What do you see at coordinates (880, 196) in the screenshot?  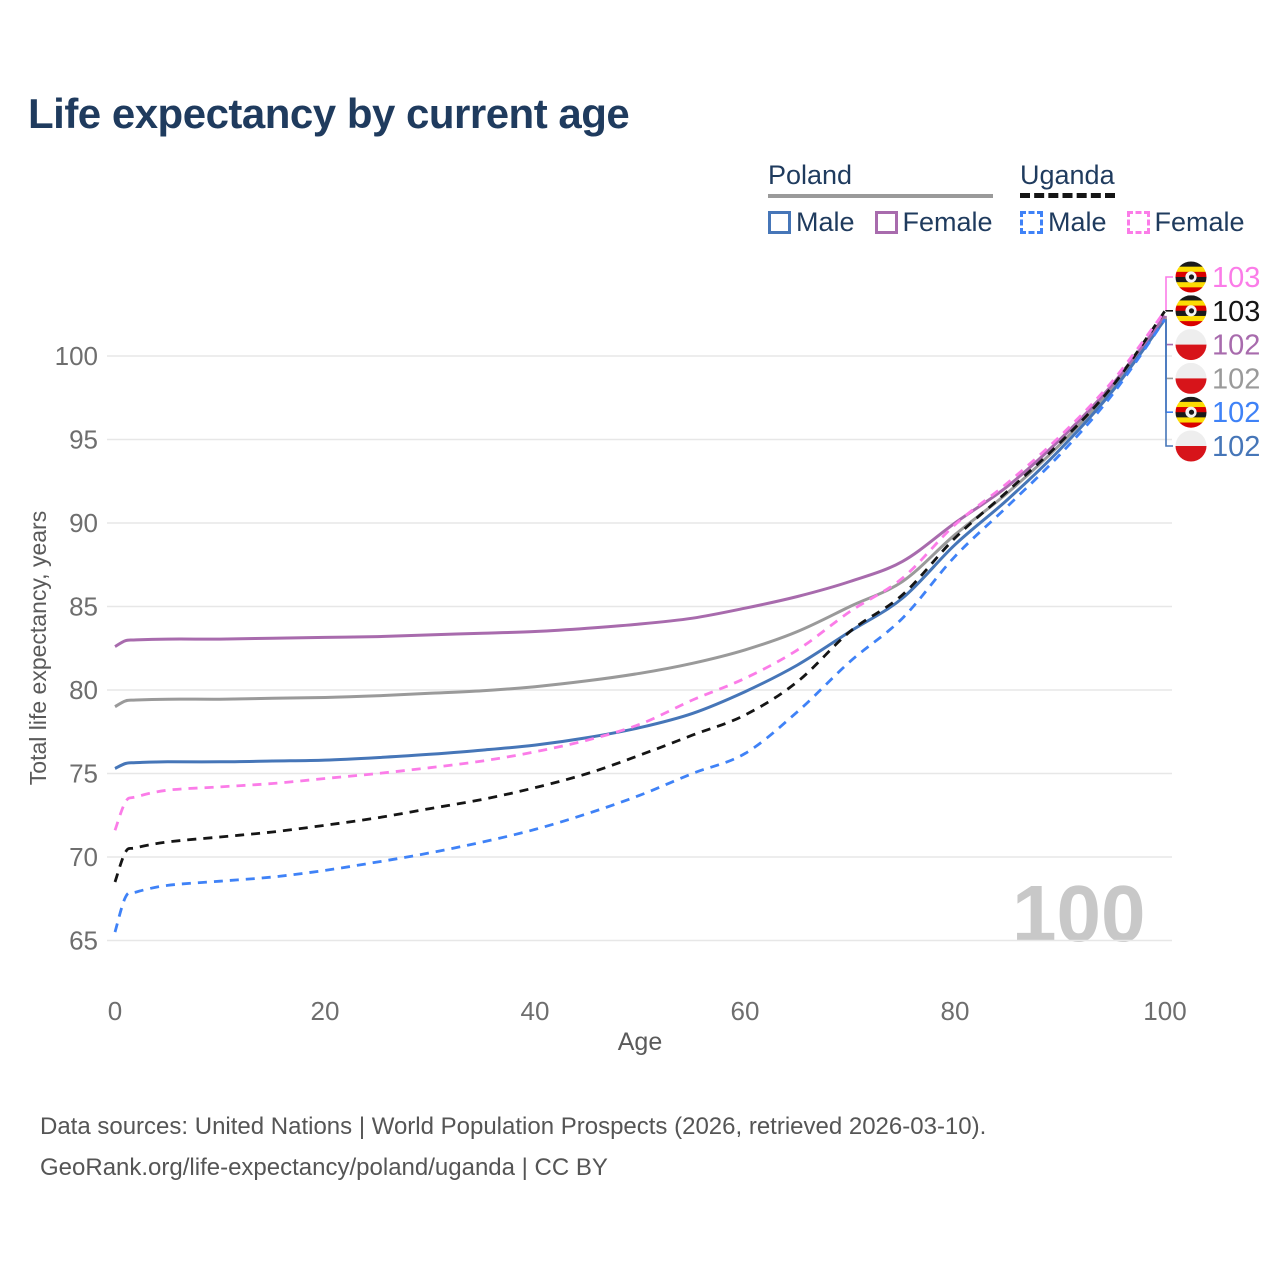 I see `legend-poland-line-swatch` at bounding box center [880, 196].